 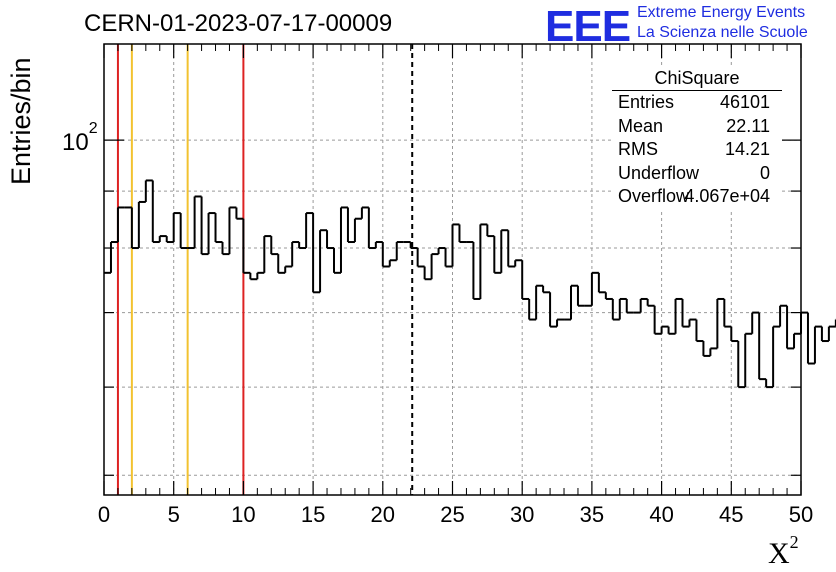 I want to click on stats-value: 22.11, so click(x=748, y=125).